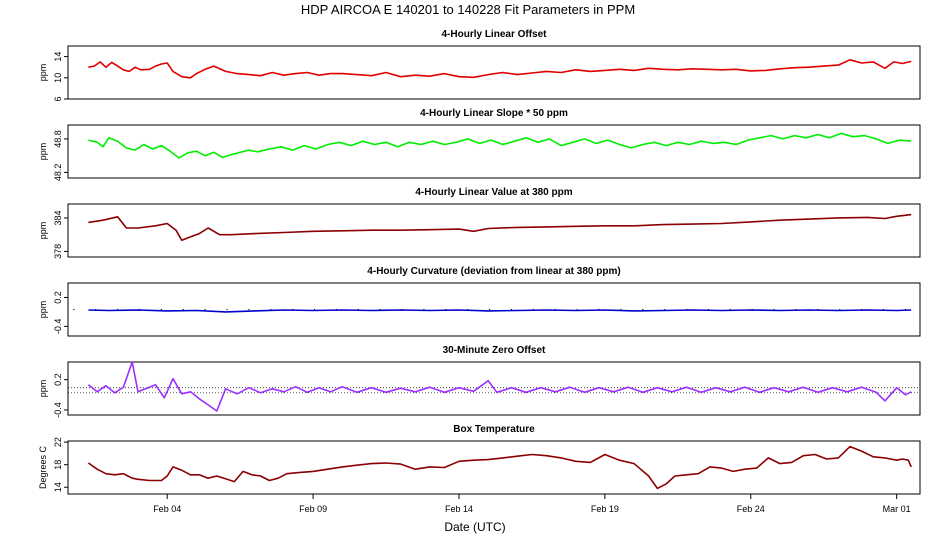 The width and height of the screenshot is (936, 540). I want to click on y-axis-label-slope: ppm, so click(43, 152).